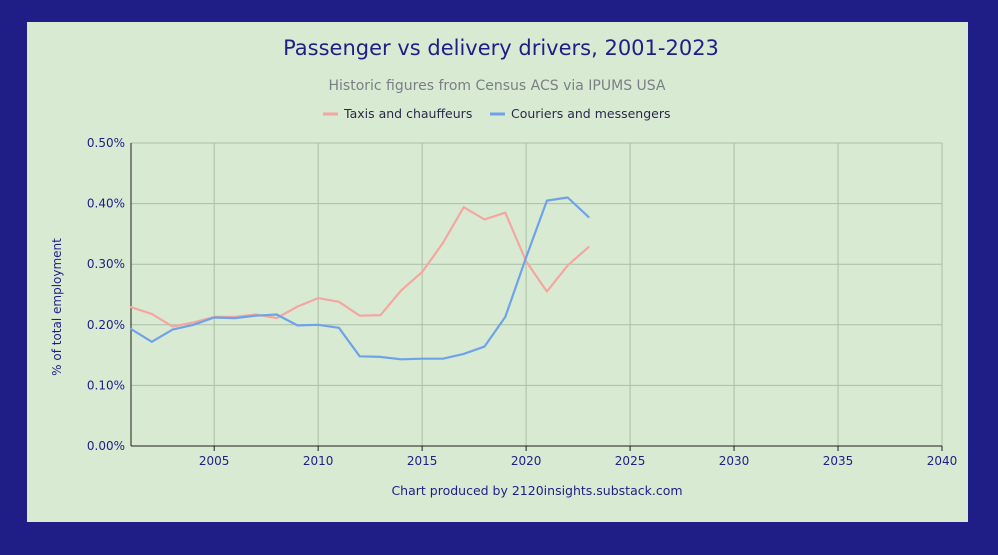 The height and width of the screenshot is (555, 998). What do you see at coordinates (630, 461) in the screenshot?
I see `x-tick-label: 2025` at bounding box center [630, 461].